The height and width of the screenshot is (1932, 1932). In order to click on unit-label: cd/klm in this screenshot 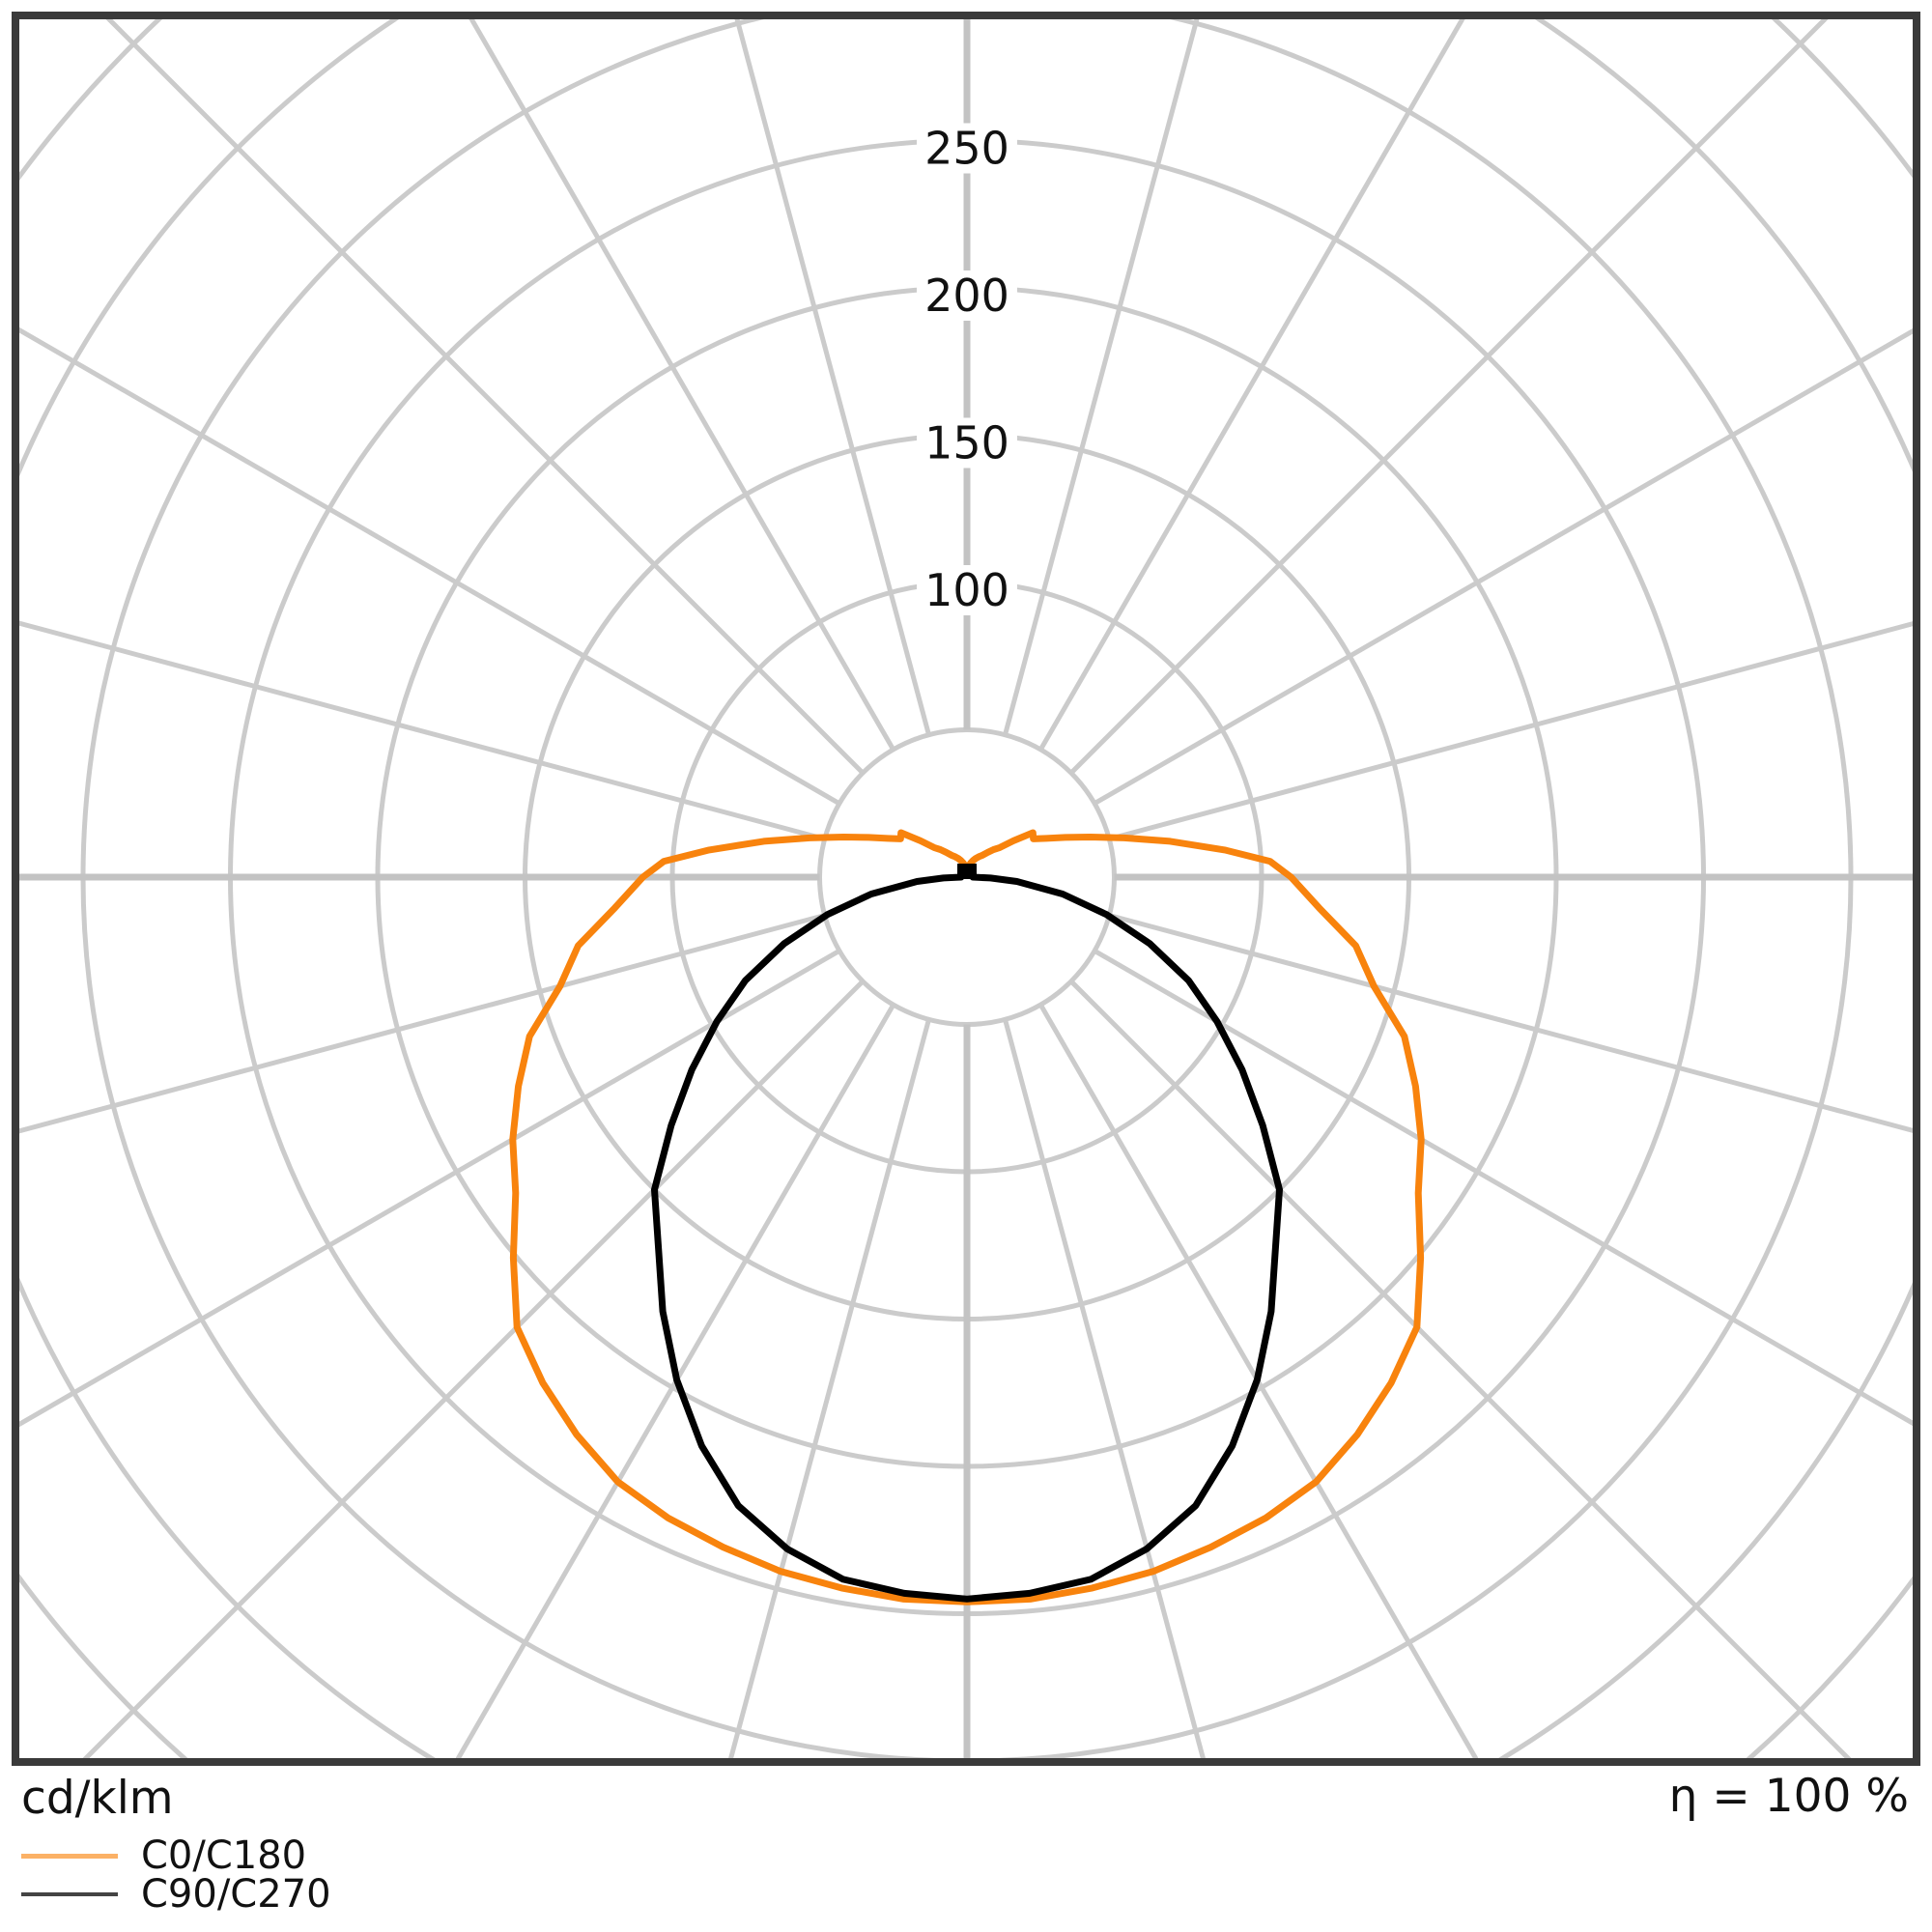, I will do `click(97, 1798)`.